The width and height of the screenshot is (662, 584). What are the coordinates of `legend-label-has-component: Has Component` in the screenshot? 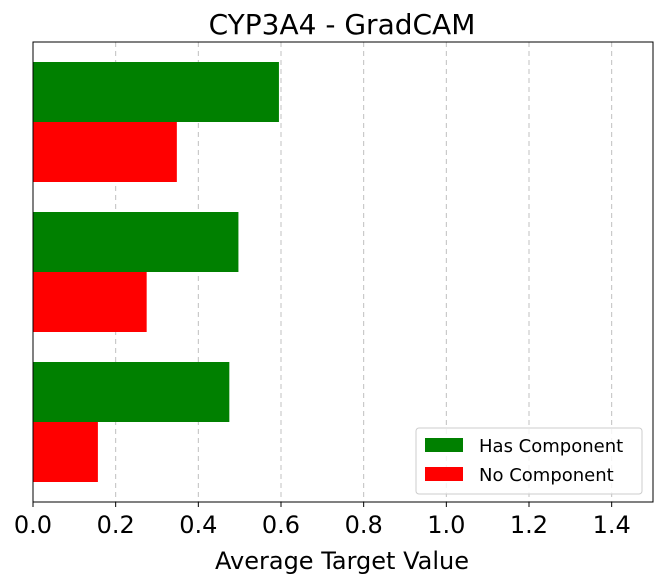 It's located at (551, 446).